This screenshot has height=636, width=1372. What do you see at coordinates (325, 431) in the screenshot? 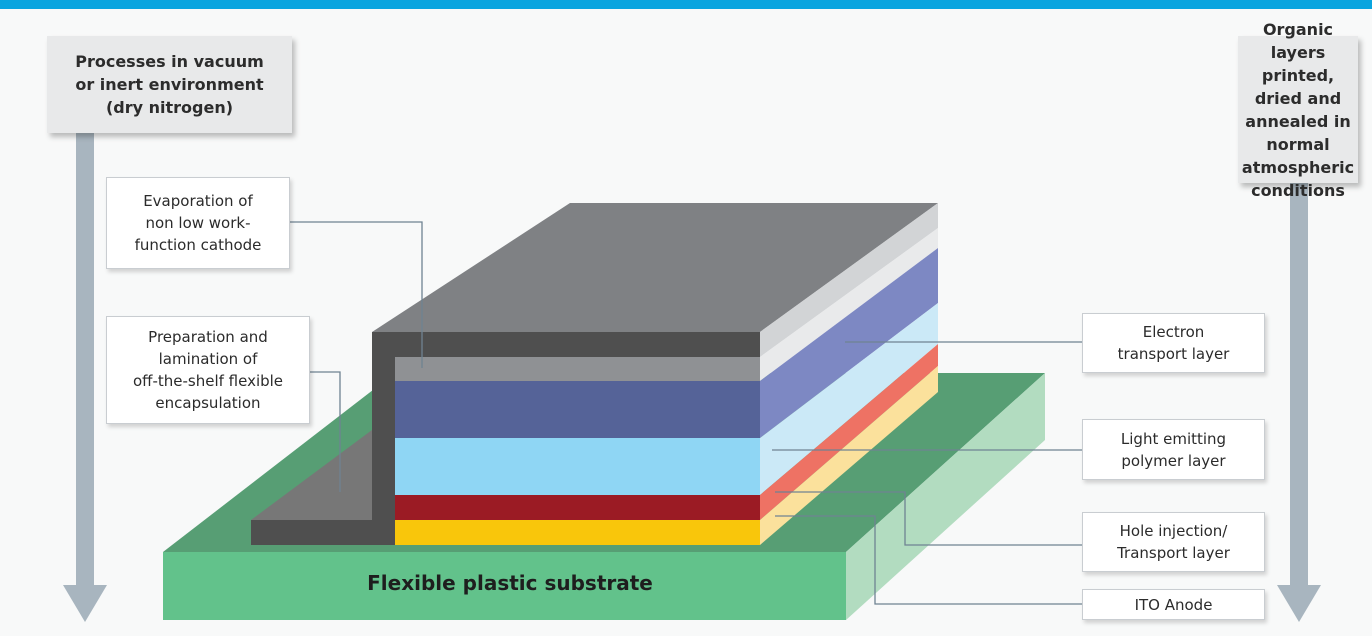
I see `leader-encapsulation` at bounding box center [325, 431].